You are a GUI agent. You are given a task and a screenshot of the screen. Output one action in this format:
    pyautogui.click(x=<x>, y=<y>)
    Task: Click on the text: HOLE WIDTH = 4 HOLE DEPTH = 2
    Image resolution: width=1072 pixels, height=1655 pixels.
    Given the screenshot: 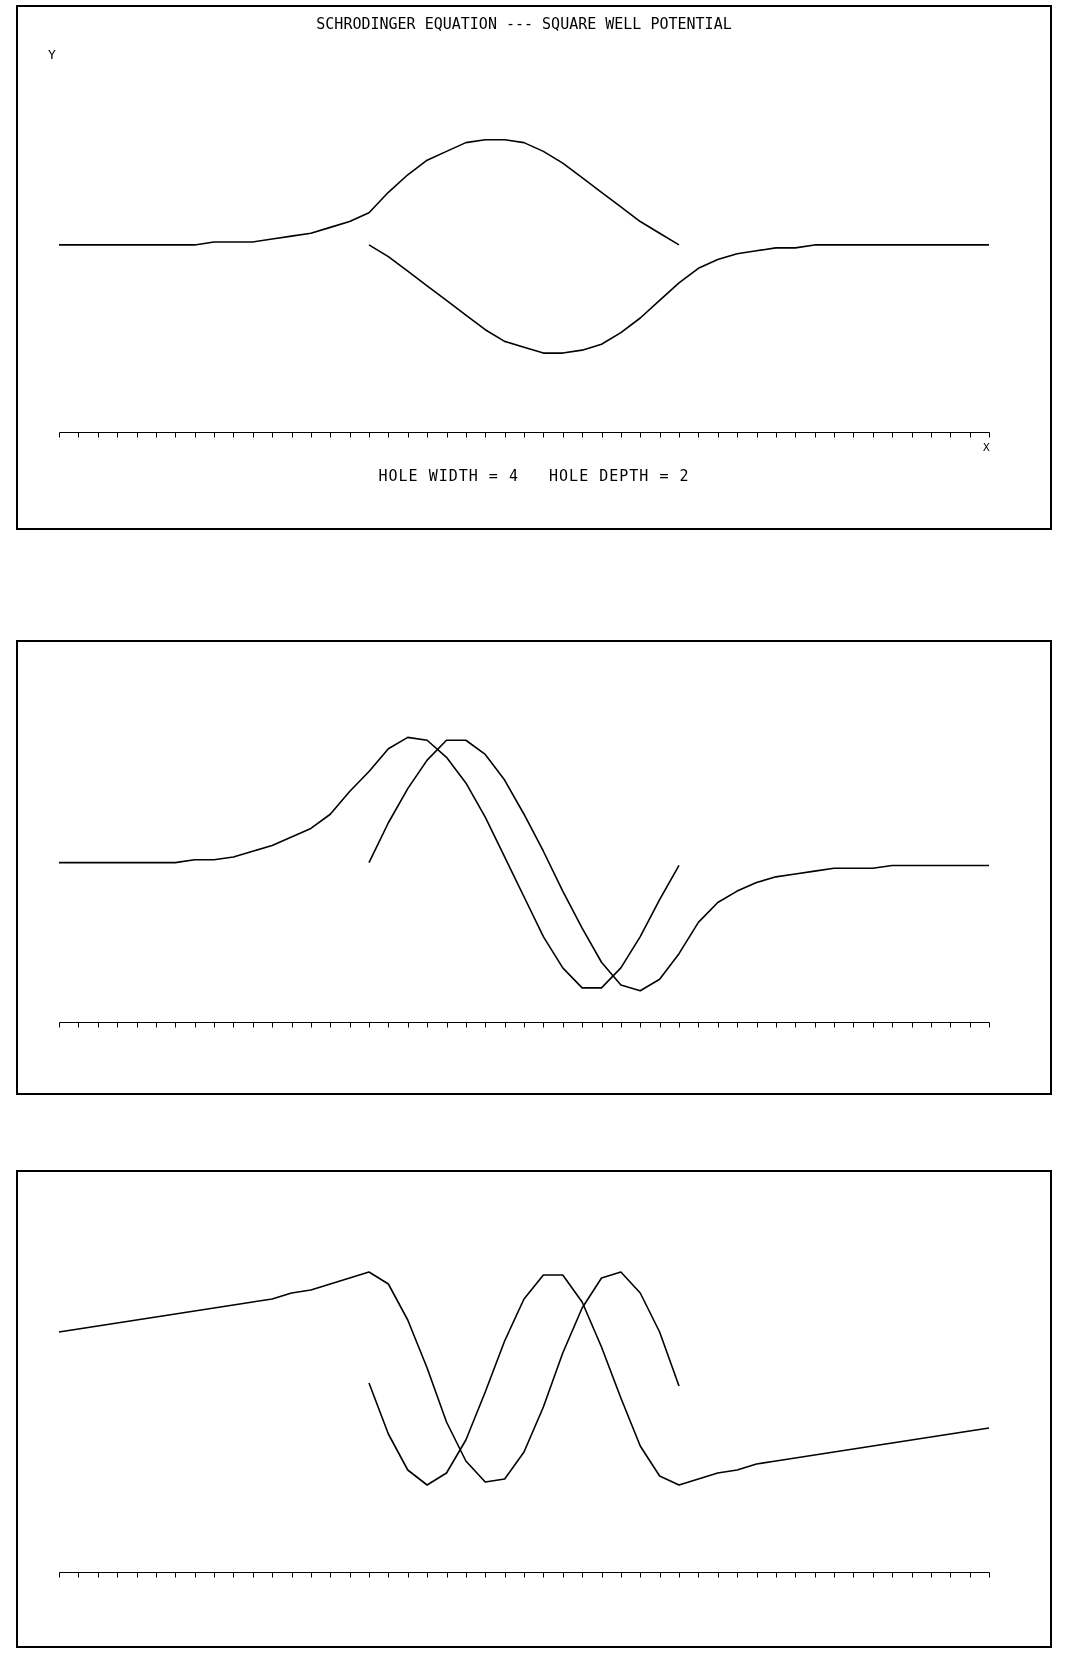 What is the action you would take?
    pyautogui.click(x=534, y=476)
    